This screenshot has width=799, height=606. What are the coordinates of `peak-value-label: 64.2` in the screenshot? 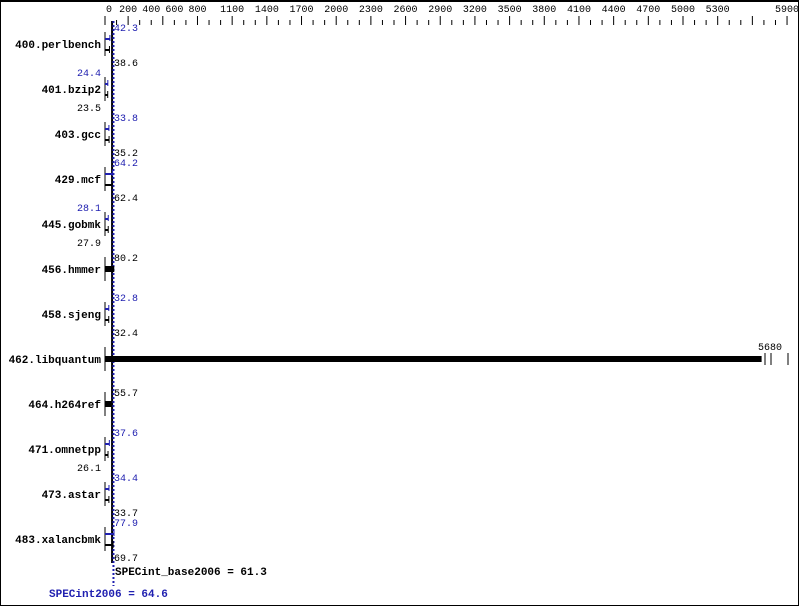 It's located at (126, 164).